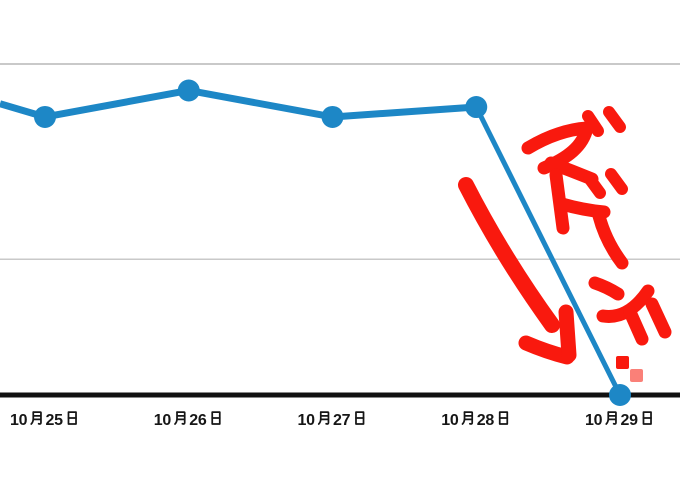  What do you see at coordinates (644, 339) in the screenshot?
I see `double-exclamation` at bounding box center [644, 339].